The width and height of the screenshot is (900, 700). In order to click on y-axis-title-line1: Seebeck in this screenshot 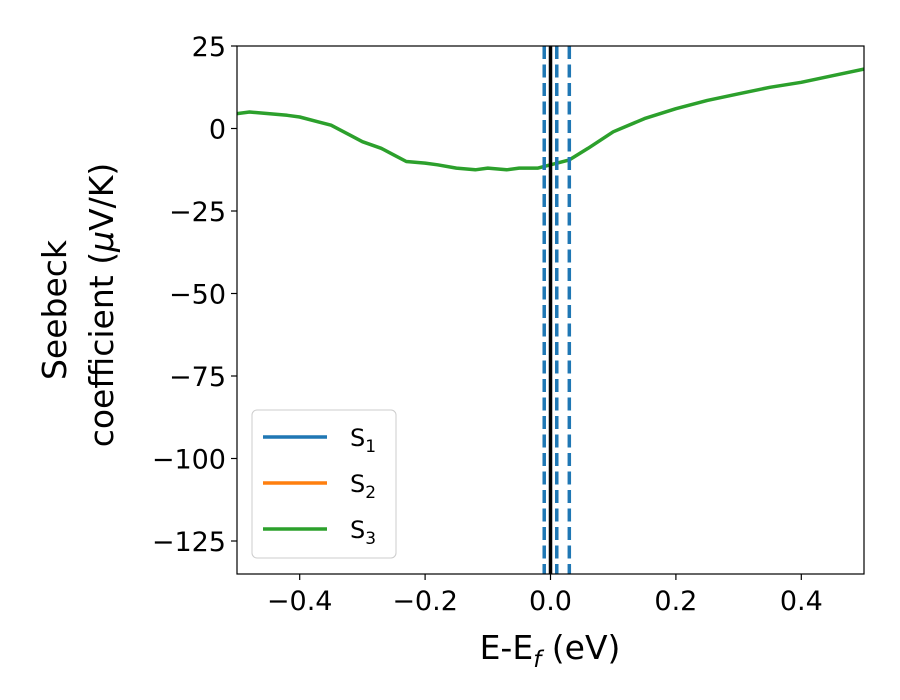, I will do `click(54, 309)`.